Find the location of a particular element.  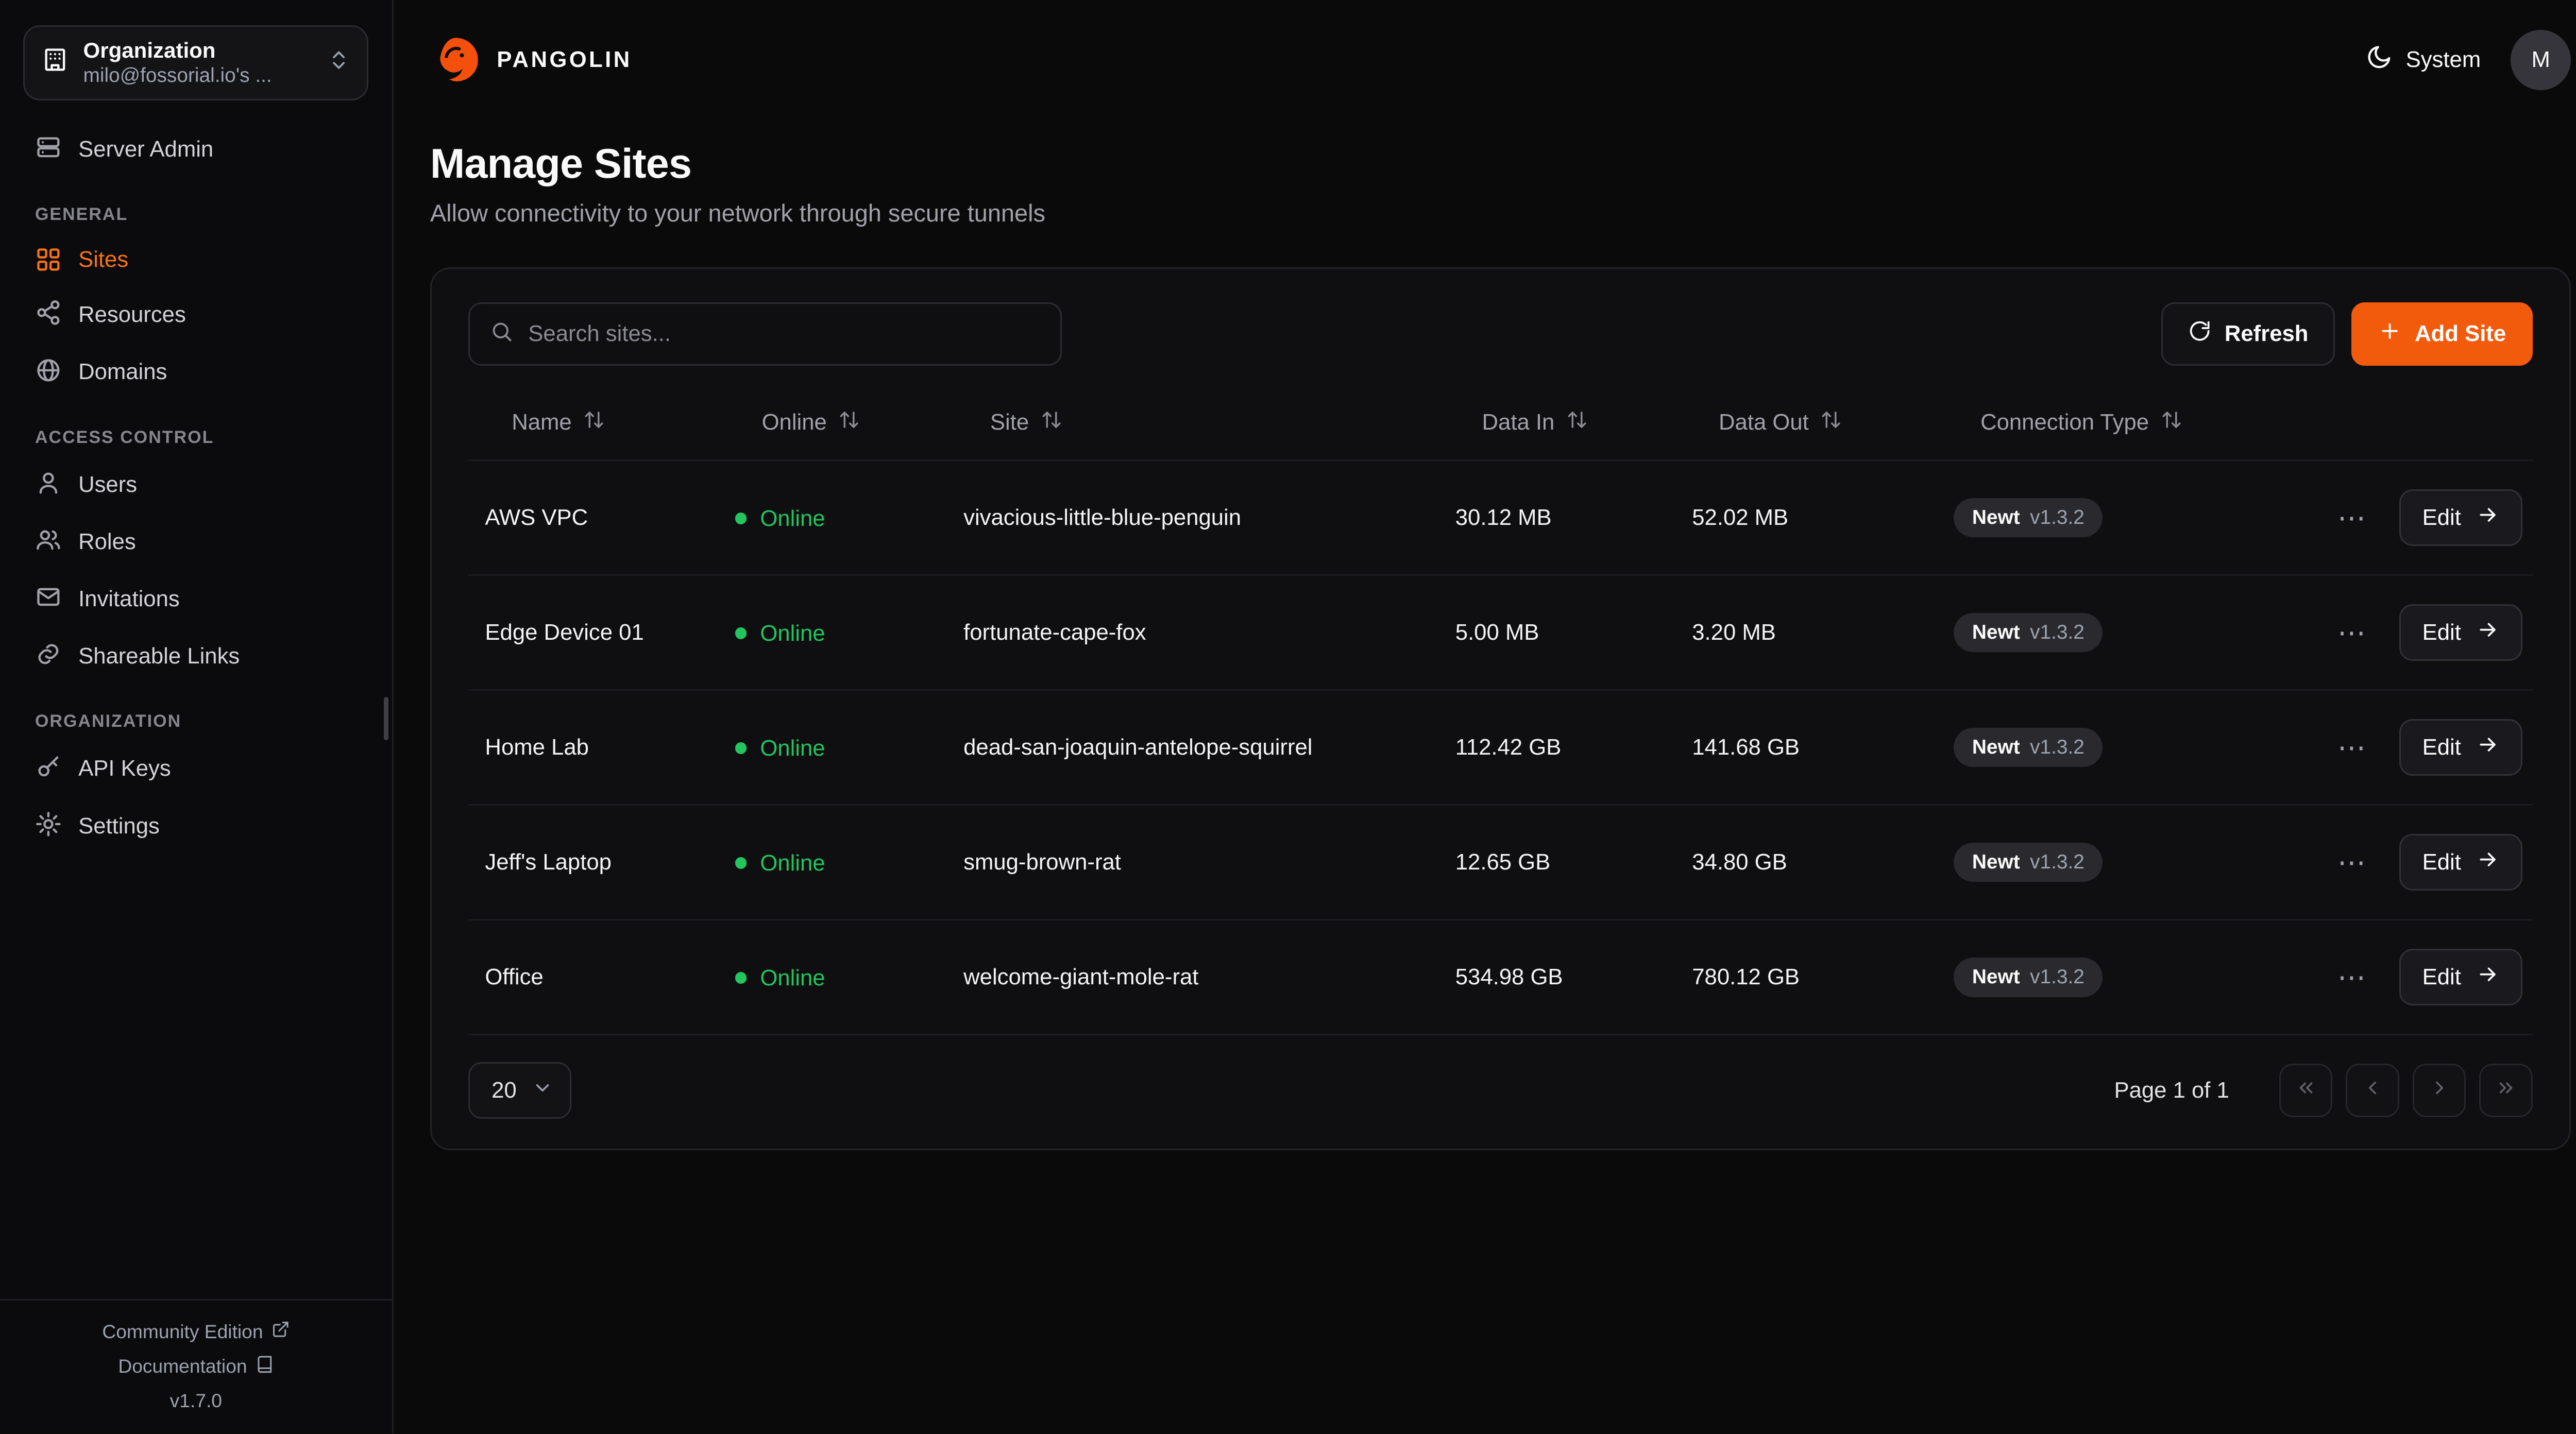

community-edition-link: Community Edition is located at coordinates (196, 1331).